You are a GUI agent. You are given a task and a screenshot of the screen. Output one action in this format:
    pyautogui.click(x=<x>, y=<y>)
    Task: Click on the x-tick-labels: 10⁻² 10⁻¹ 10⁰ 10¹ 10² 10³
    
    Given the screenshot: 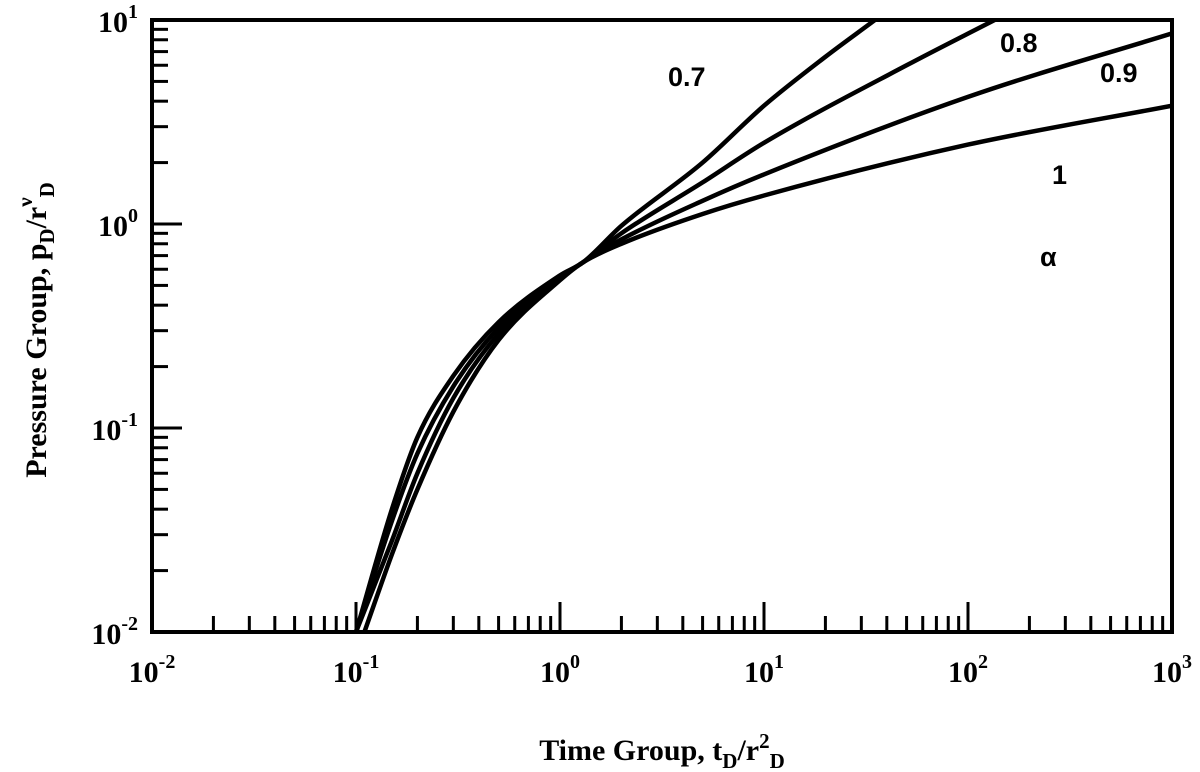 What is the action you would take?
    pyautogui.click(x=660, y=670)
    